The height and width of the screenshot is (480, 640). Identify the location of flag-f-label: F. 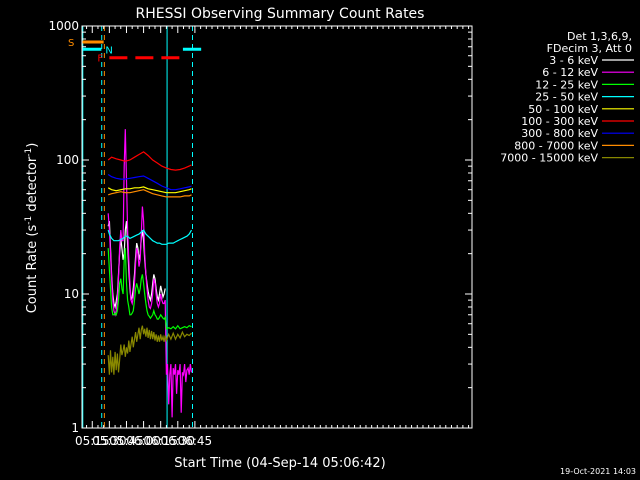
(100, 59).